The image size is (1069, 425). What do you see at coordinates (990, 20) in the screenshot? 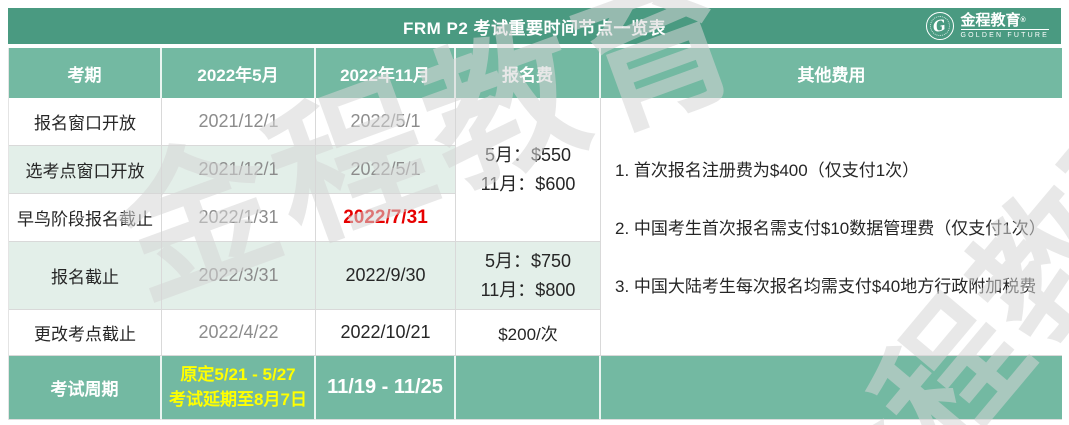
I see `brand-name-text: 金程教育` at bounding box center [990, 20].